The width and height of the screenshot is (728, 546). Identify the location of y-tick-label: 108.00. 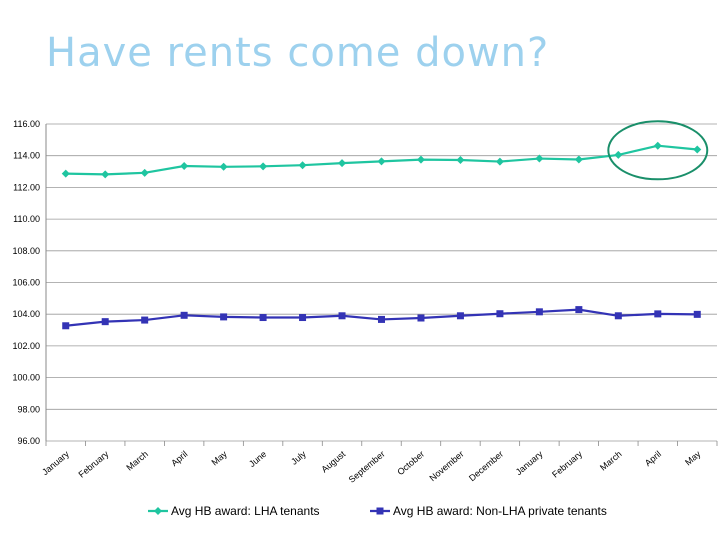
(26, 251).